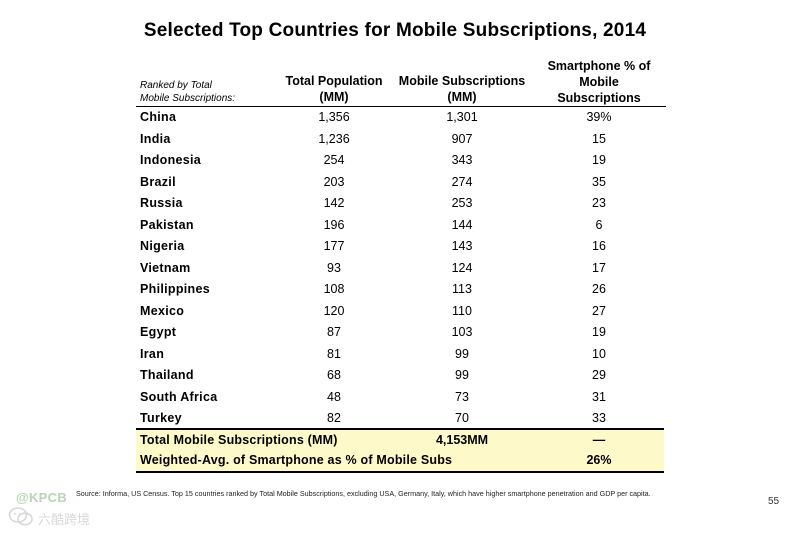  What do you see at coordinates (599, 310) in the screenshot?
I see `smartphone-value: 27` at bounding box center [599, 310].